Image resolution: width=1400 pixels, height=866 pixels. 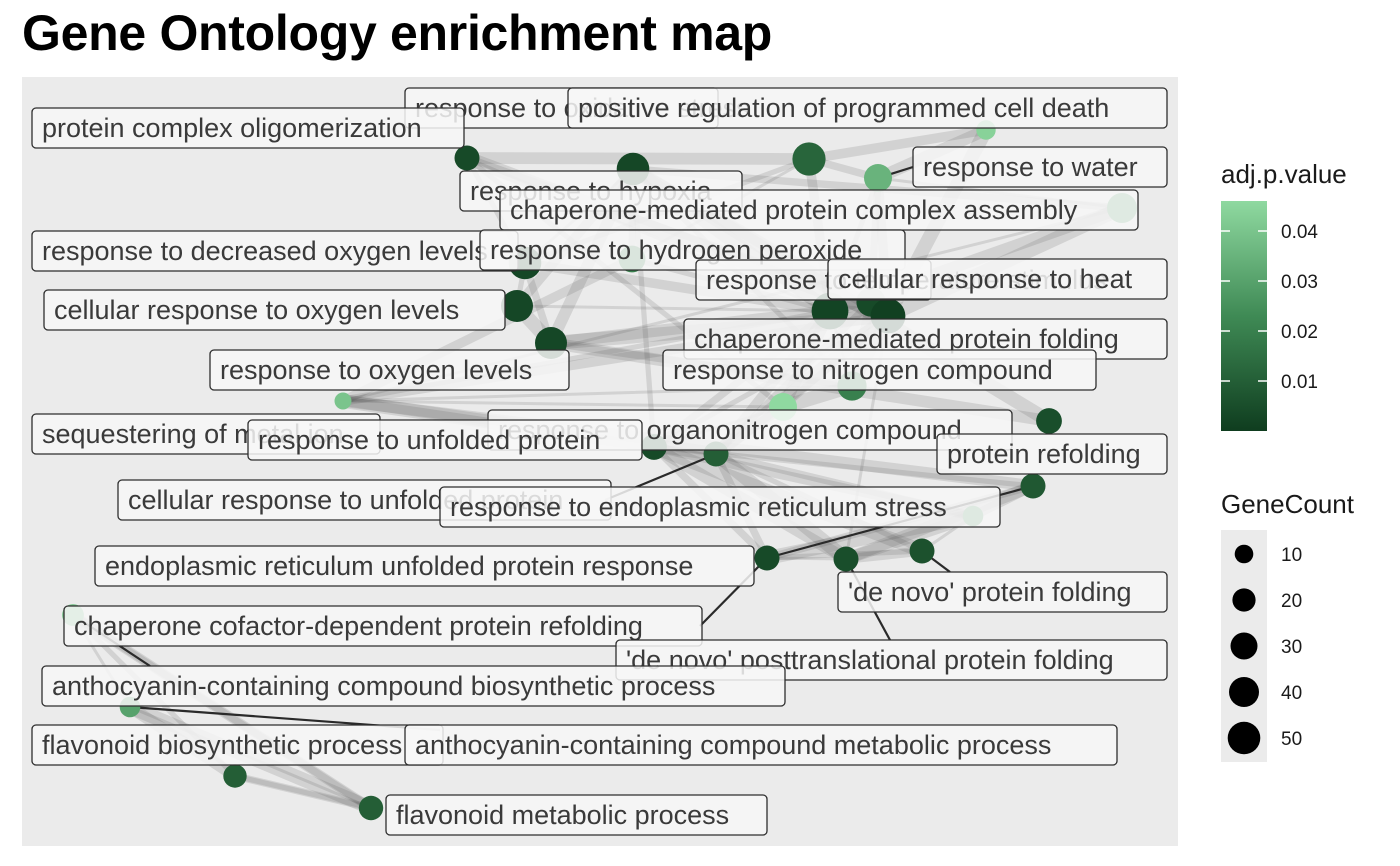 I want to click on page-title: Gene Ontology enrichment map, so click(x=397, y=33).